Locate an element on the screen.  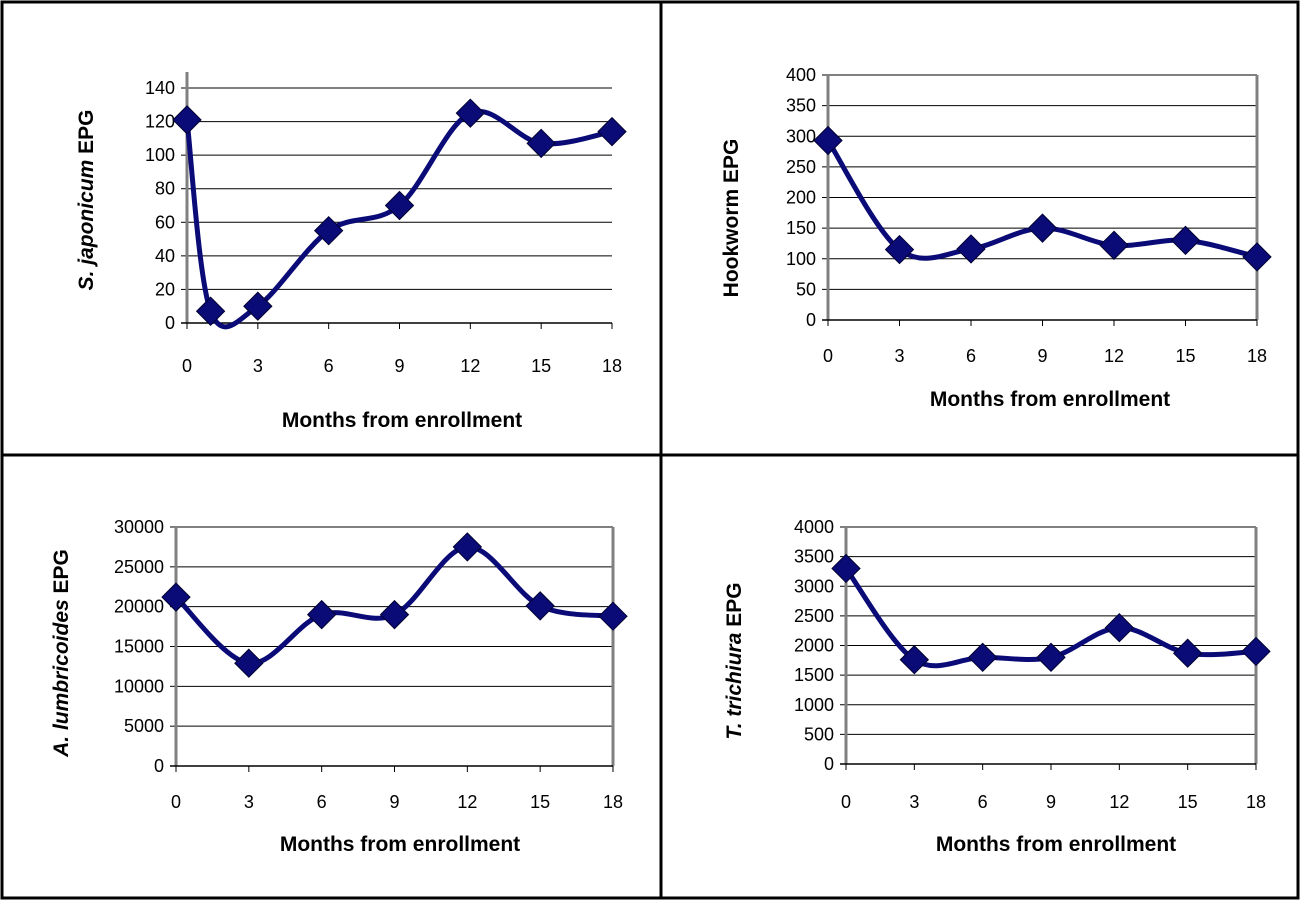
y-tick-label: 2000 is located at coordinates (814, 646).